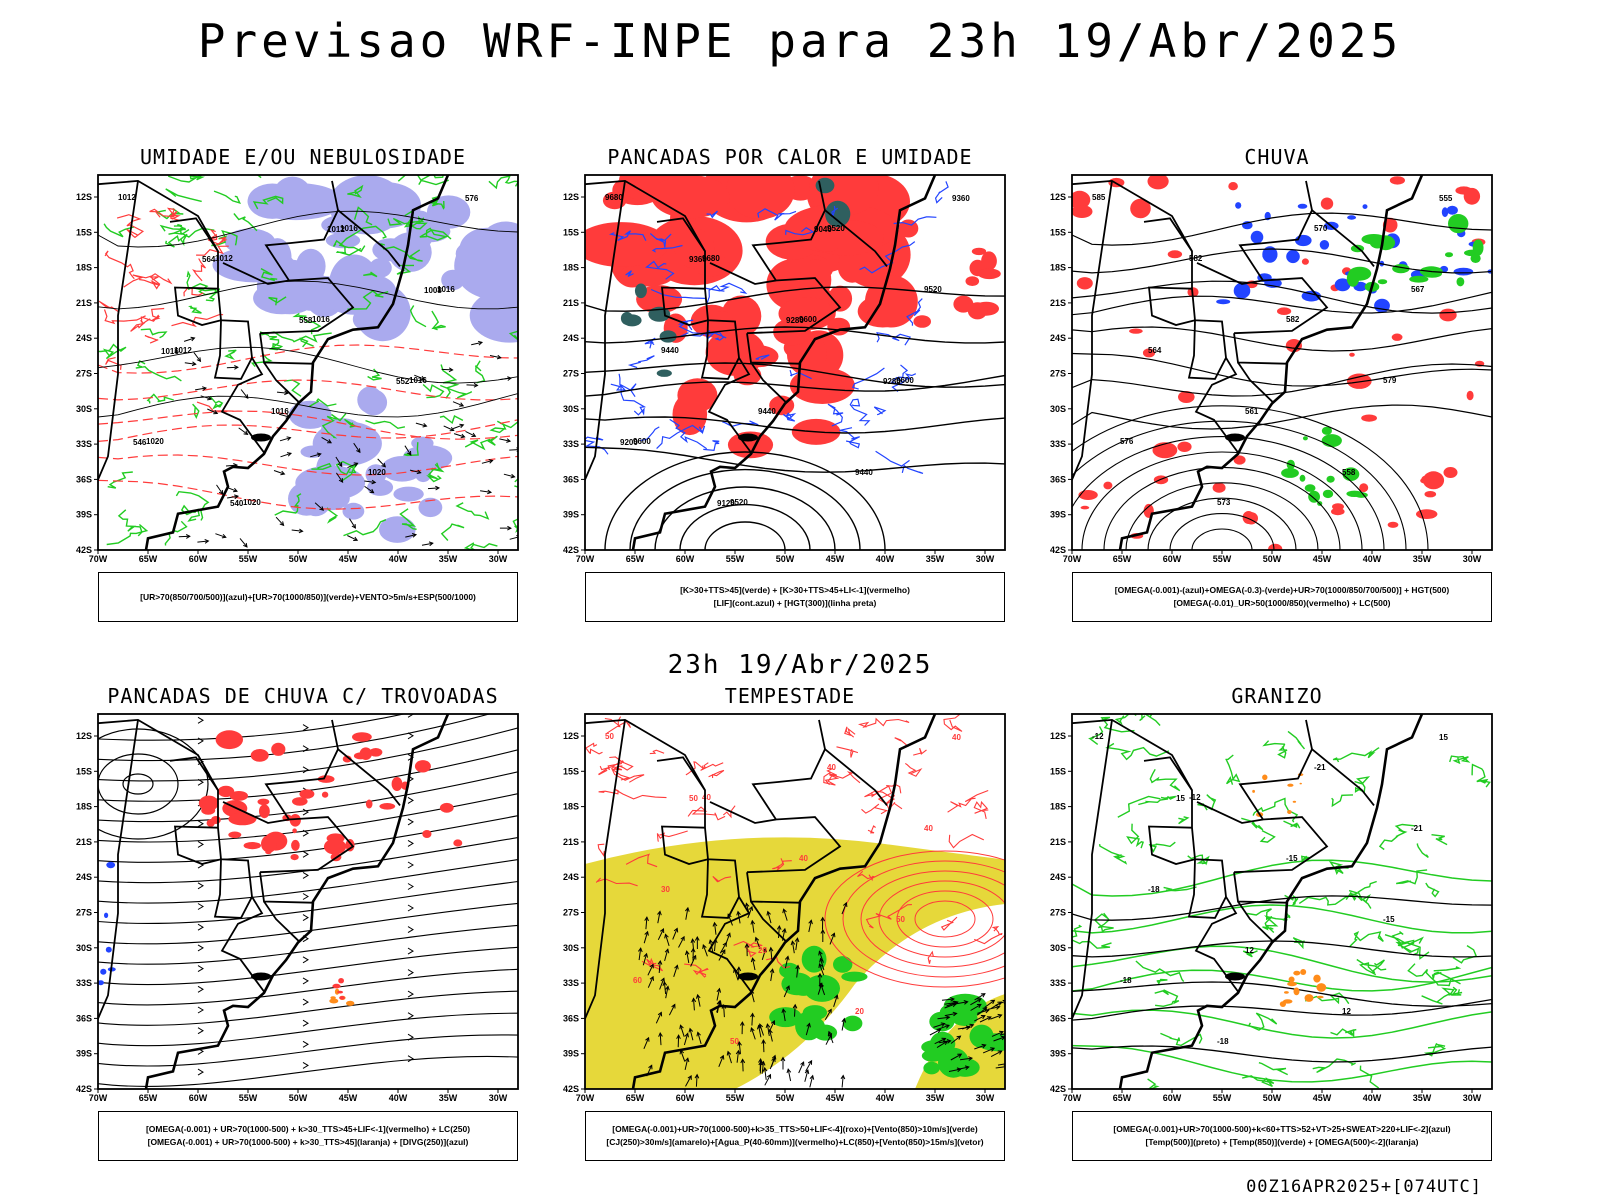 This screenshot has width=1600, height=1200. Describe the element at coordinates (1228, 493) in the screenshot. I see `geopotential-contour` at that location.